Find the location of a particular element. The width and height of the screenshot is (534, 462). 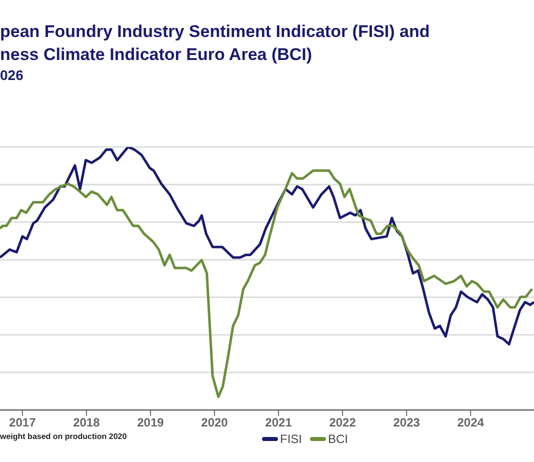

chart-title: pean Foundry Industry Sentiment Indicator (FISI) and ness Climate Indicator Euro Area (BCI) is located at coordinates (215, 43).